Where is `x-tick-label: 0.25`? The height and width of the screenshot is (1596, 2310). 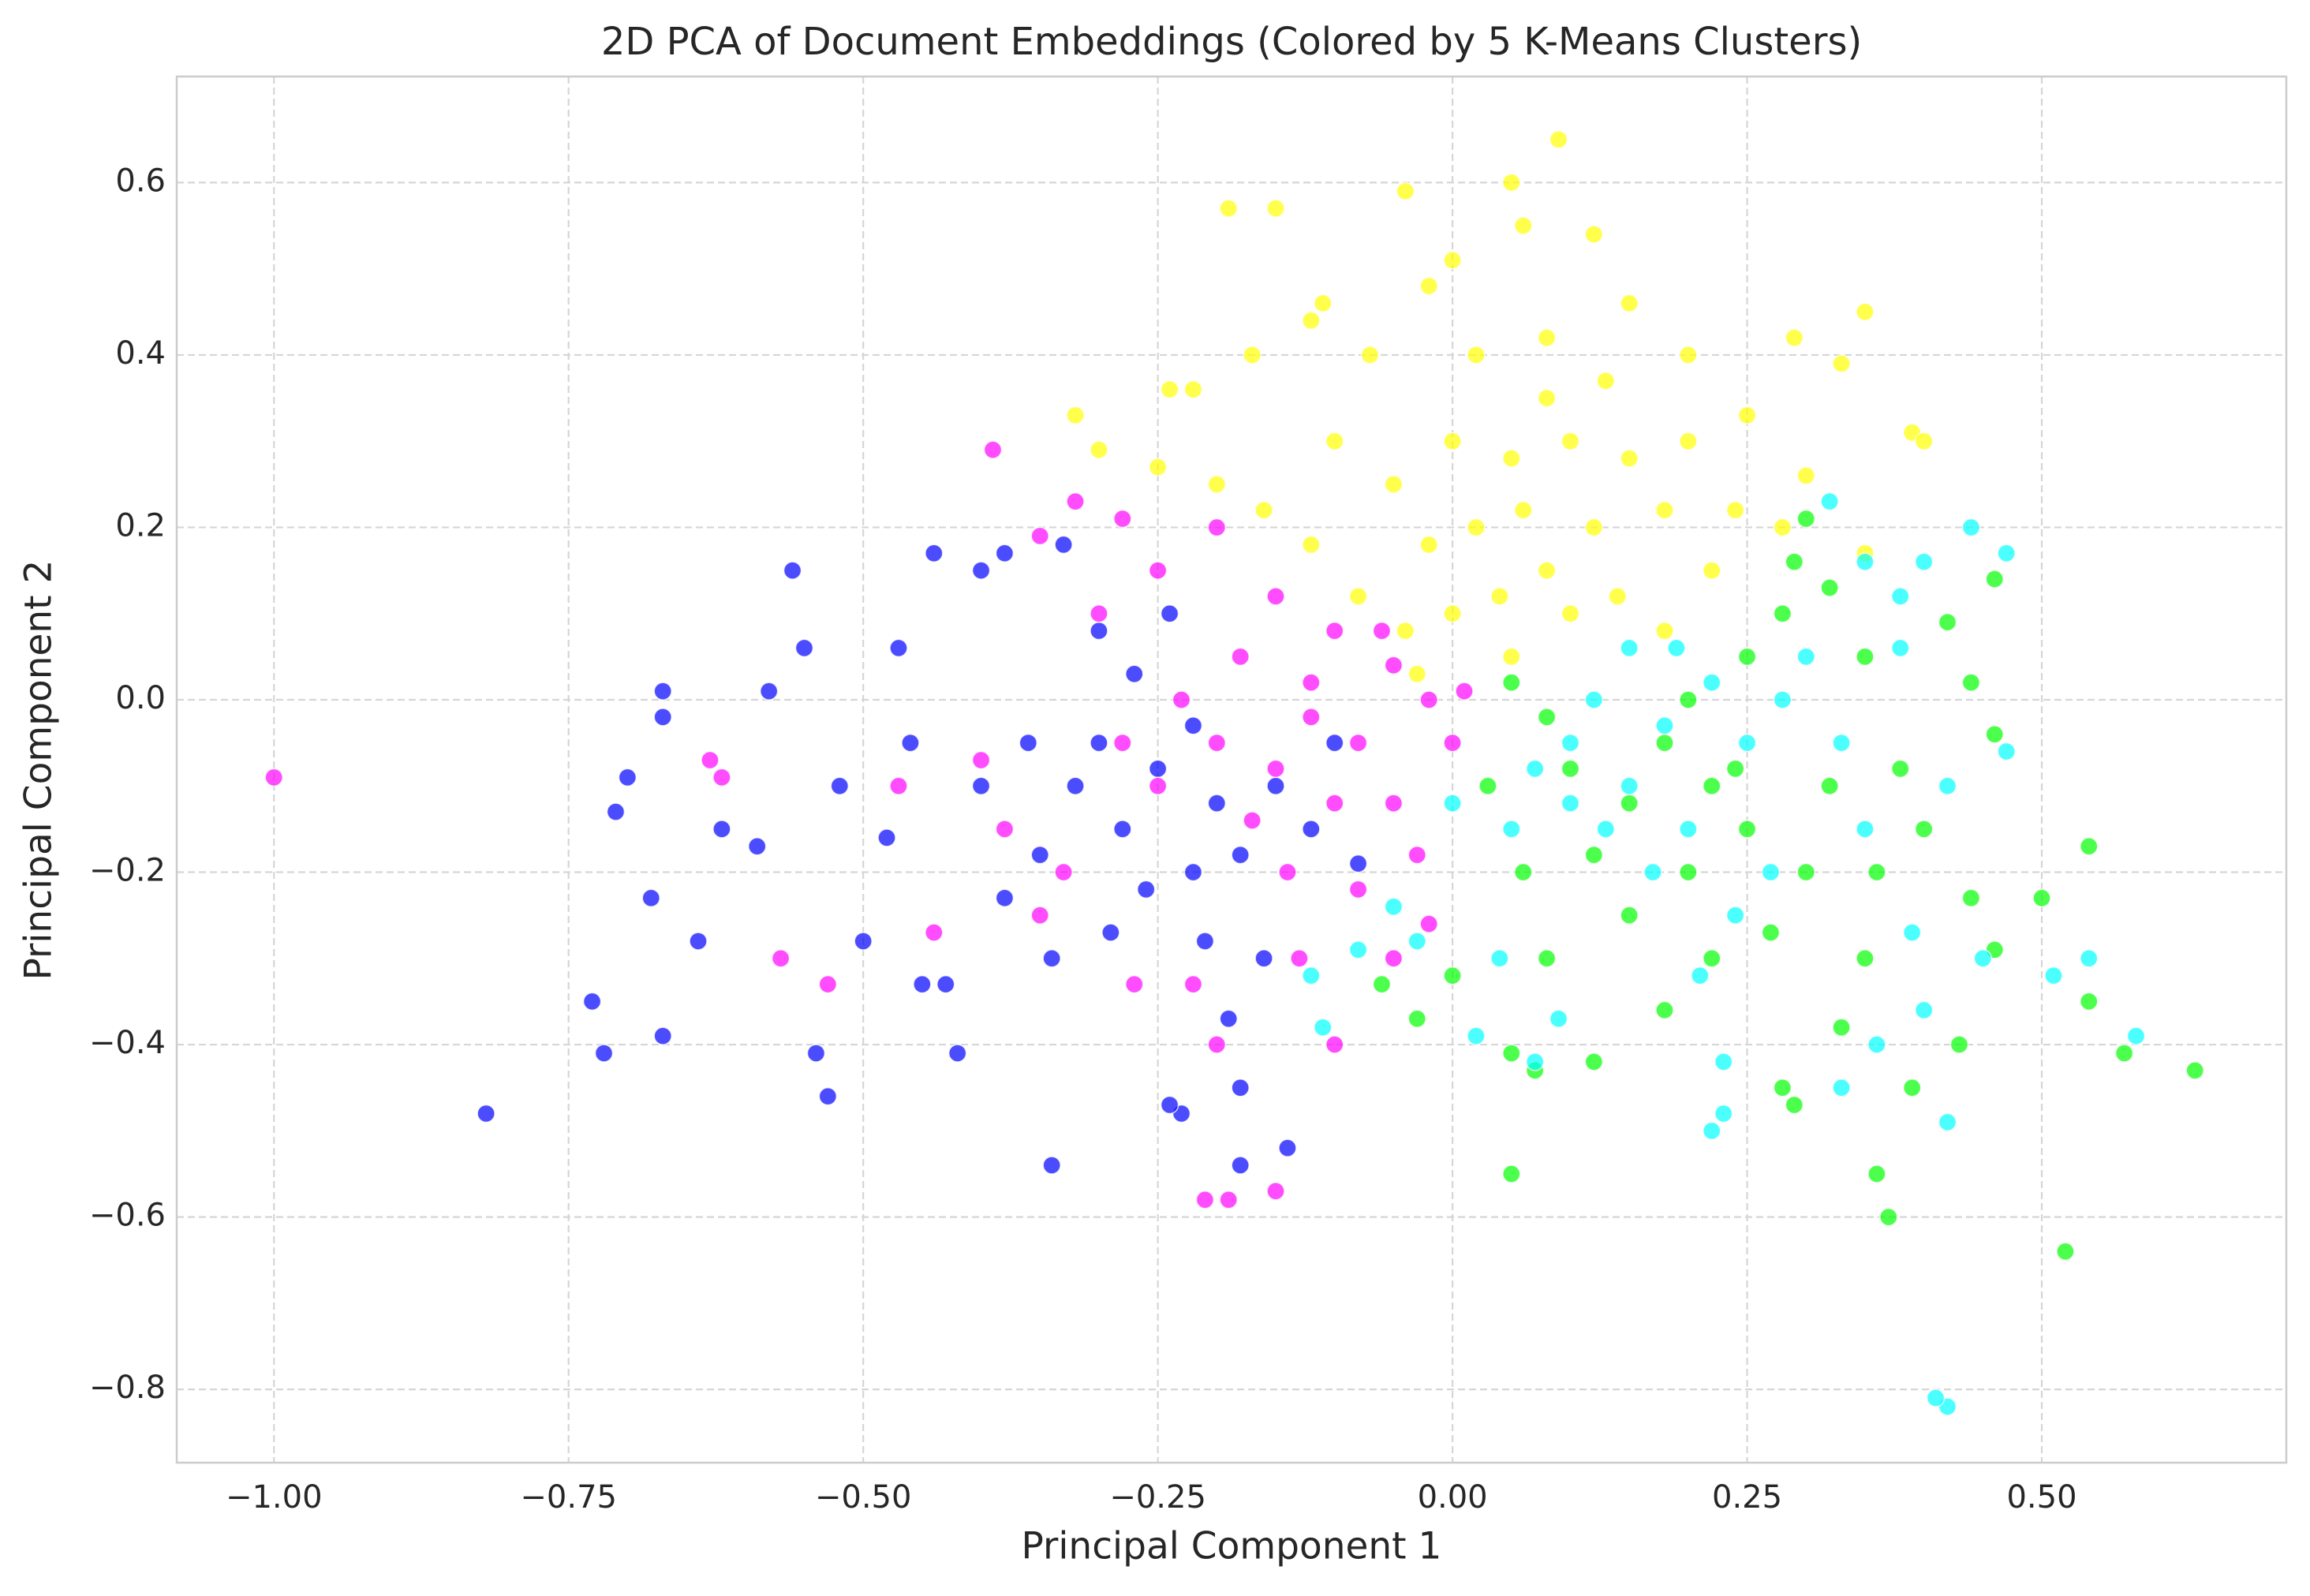
x-tick-label: 0.25 is located at coordinates (1747, 1497).